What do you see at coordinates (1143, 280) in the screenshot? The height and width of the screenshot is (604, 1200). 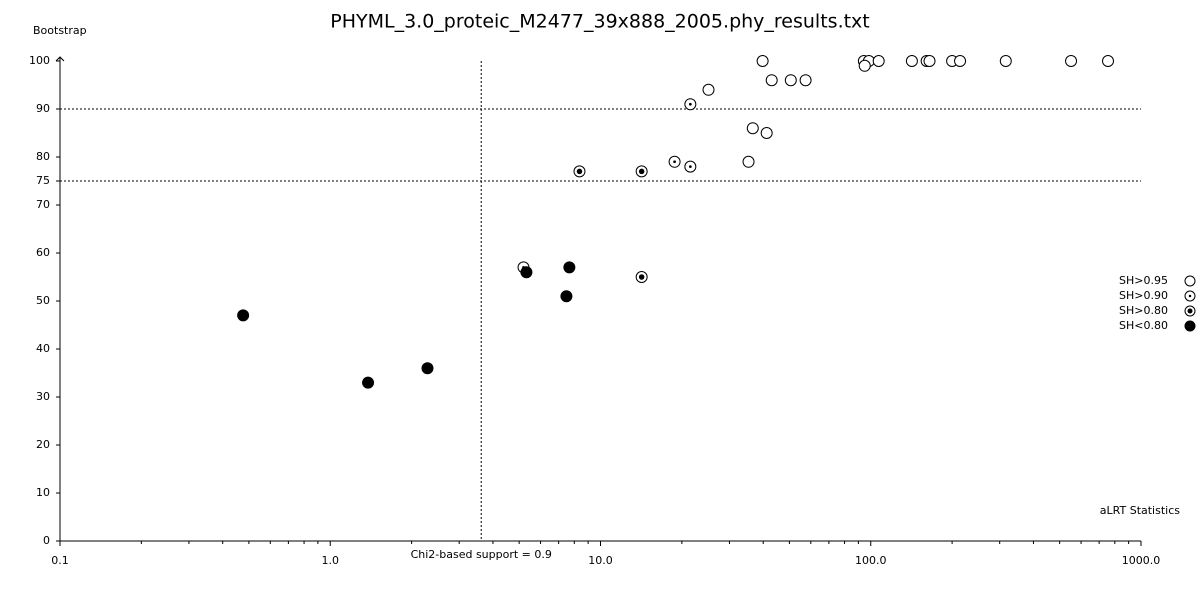 I see `legend-label: SH>0.95` at bounding box center [1143, 280].